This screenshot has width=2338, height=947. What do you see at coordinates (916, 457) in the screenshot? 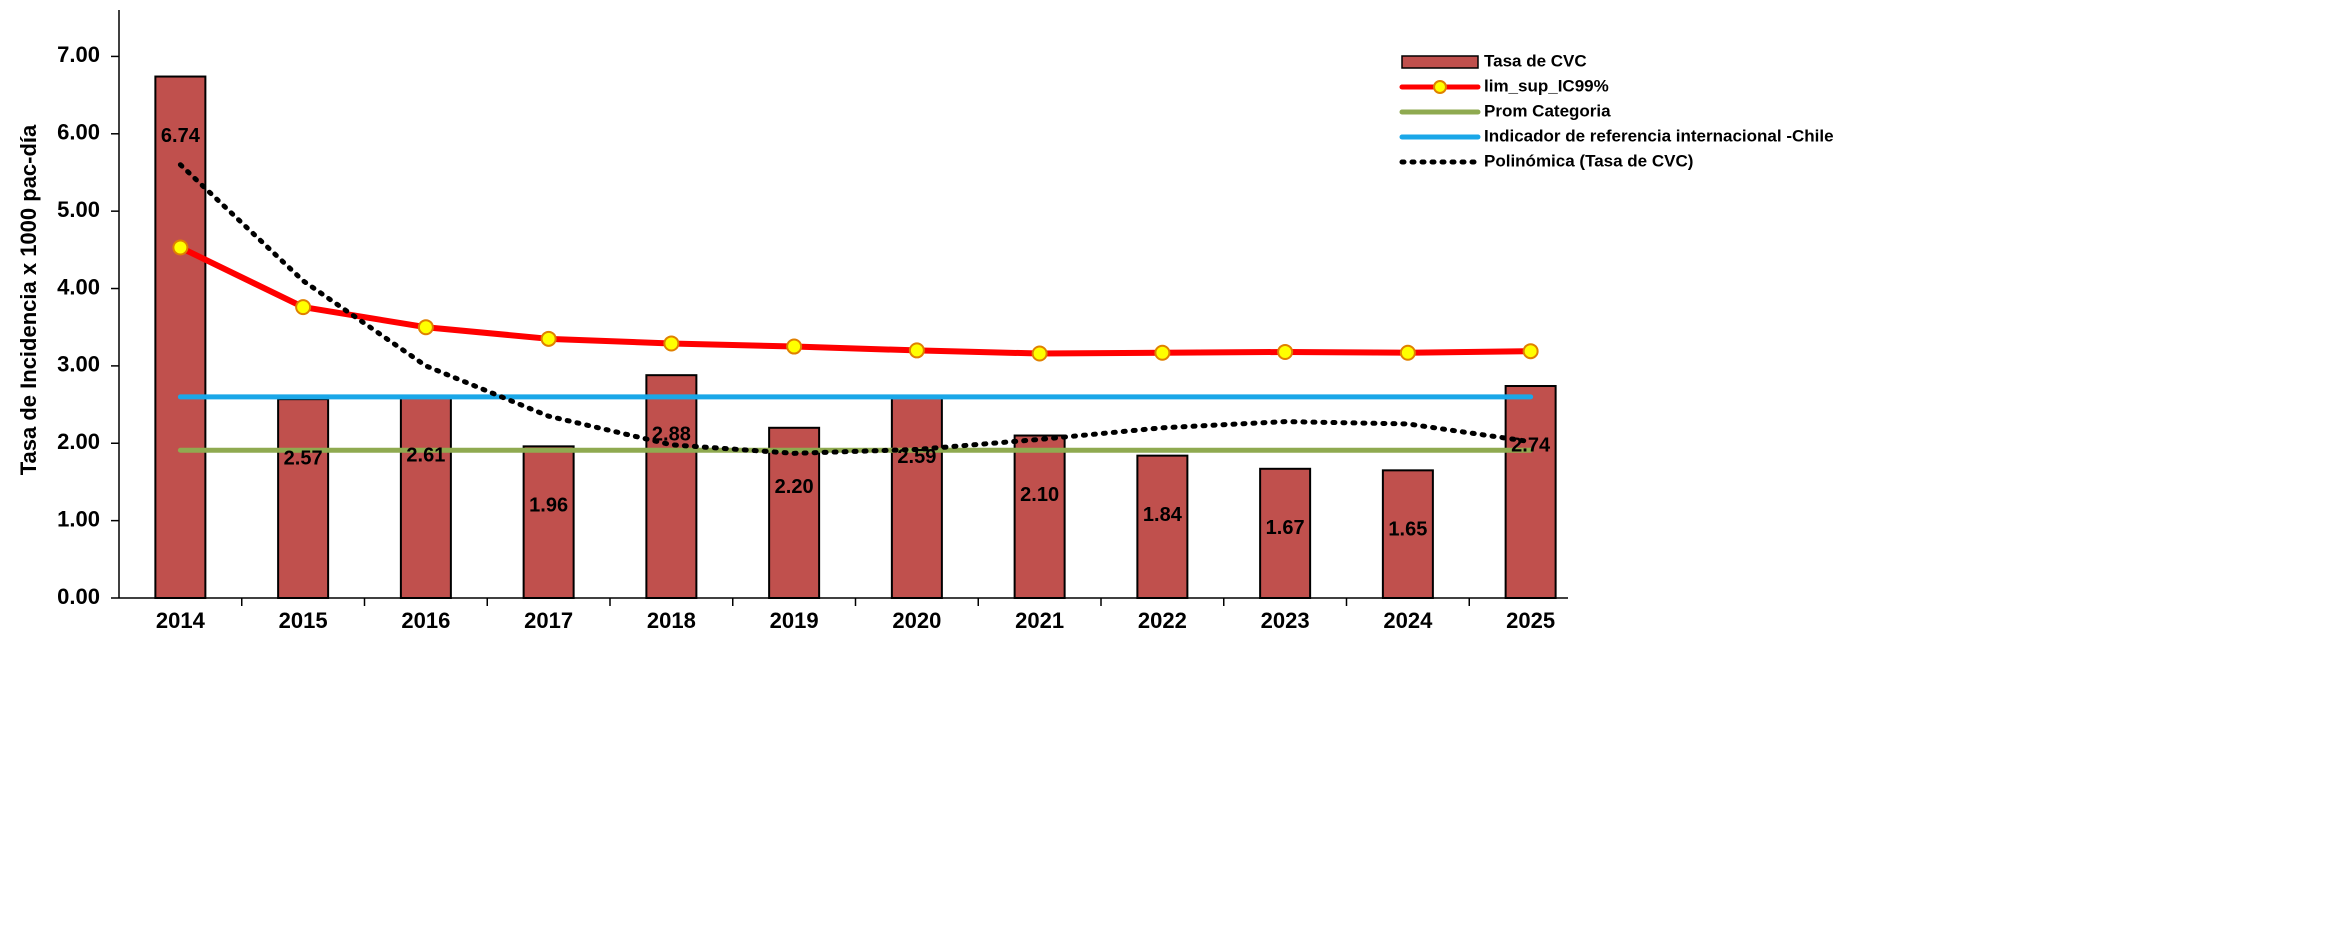
I see `data-label: 2.59` at bounding box center [916, 457].